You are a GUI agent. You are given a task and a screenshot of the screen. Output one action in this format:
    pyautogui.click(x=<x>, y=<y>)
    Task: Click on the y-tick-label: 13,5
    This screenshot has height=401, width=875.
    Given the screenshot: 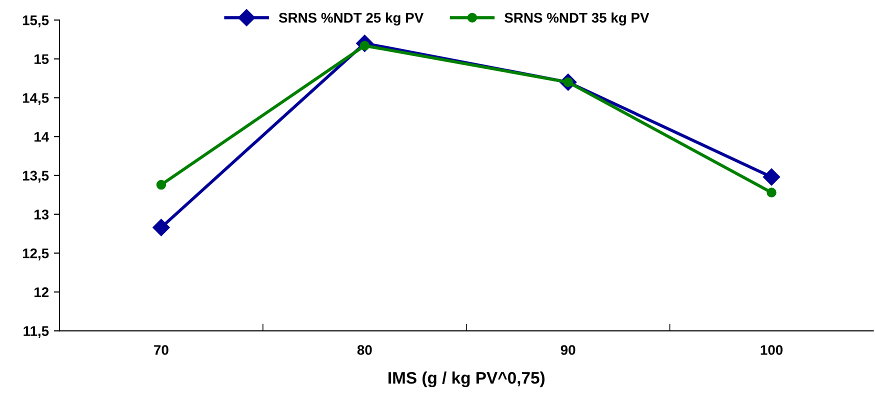 What is the action you would take?
    pyautogui.click(x=35, y=176)
    